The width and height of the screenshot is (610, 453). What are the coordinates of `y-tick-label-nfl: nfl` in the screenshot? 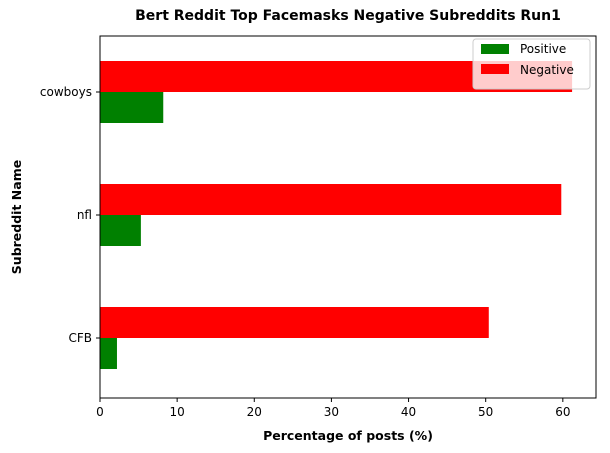 It's located at (84, 215).